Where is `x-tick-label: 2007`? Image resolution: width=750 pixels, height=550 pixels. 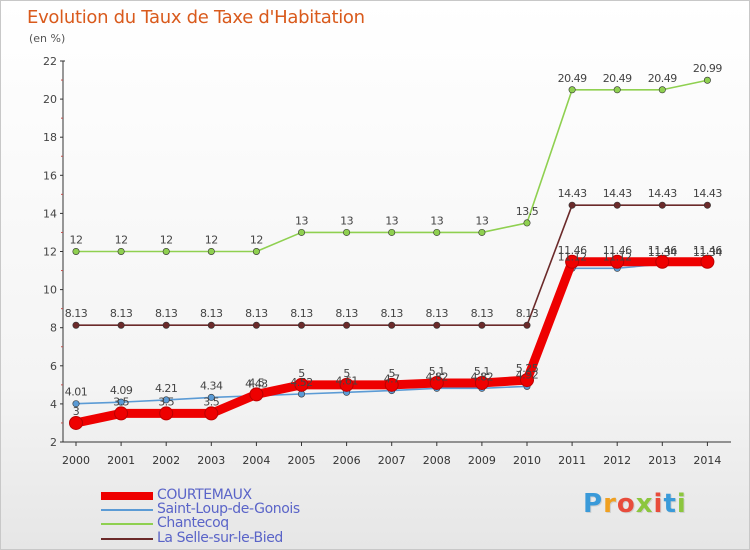 x-tick-label: 2007 is located at coordinates (392, 460).